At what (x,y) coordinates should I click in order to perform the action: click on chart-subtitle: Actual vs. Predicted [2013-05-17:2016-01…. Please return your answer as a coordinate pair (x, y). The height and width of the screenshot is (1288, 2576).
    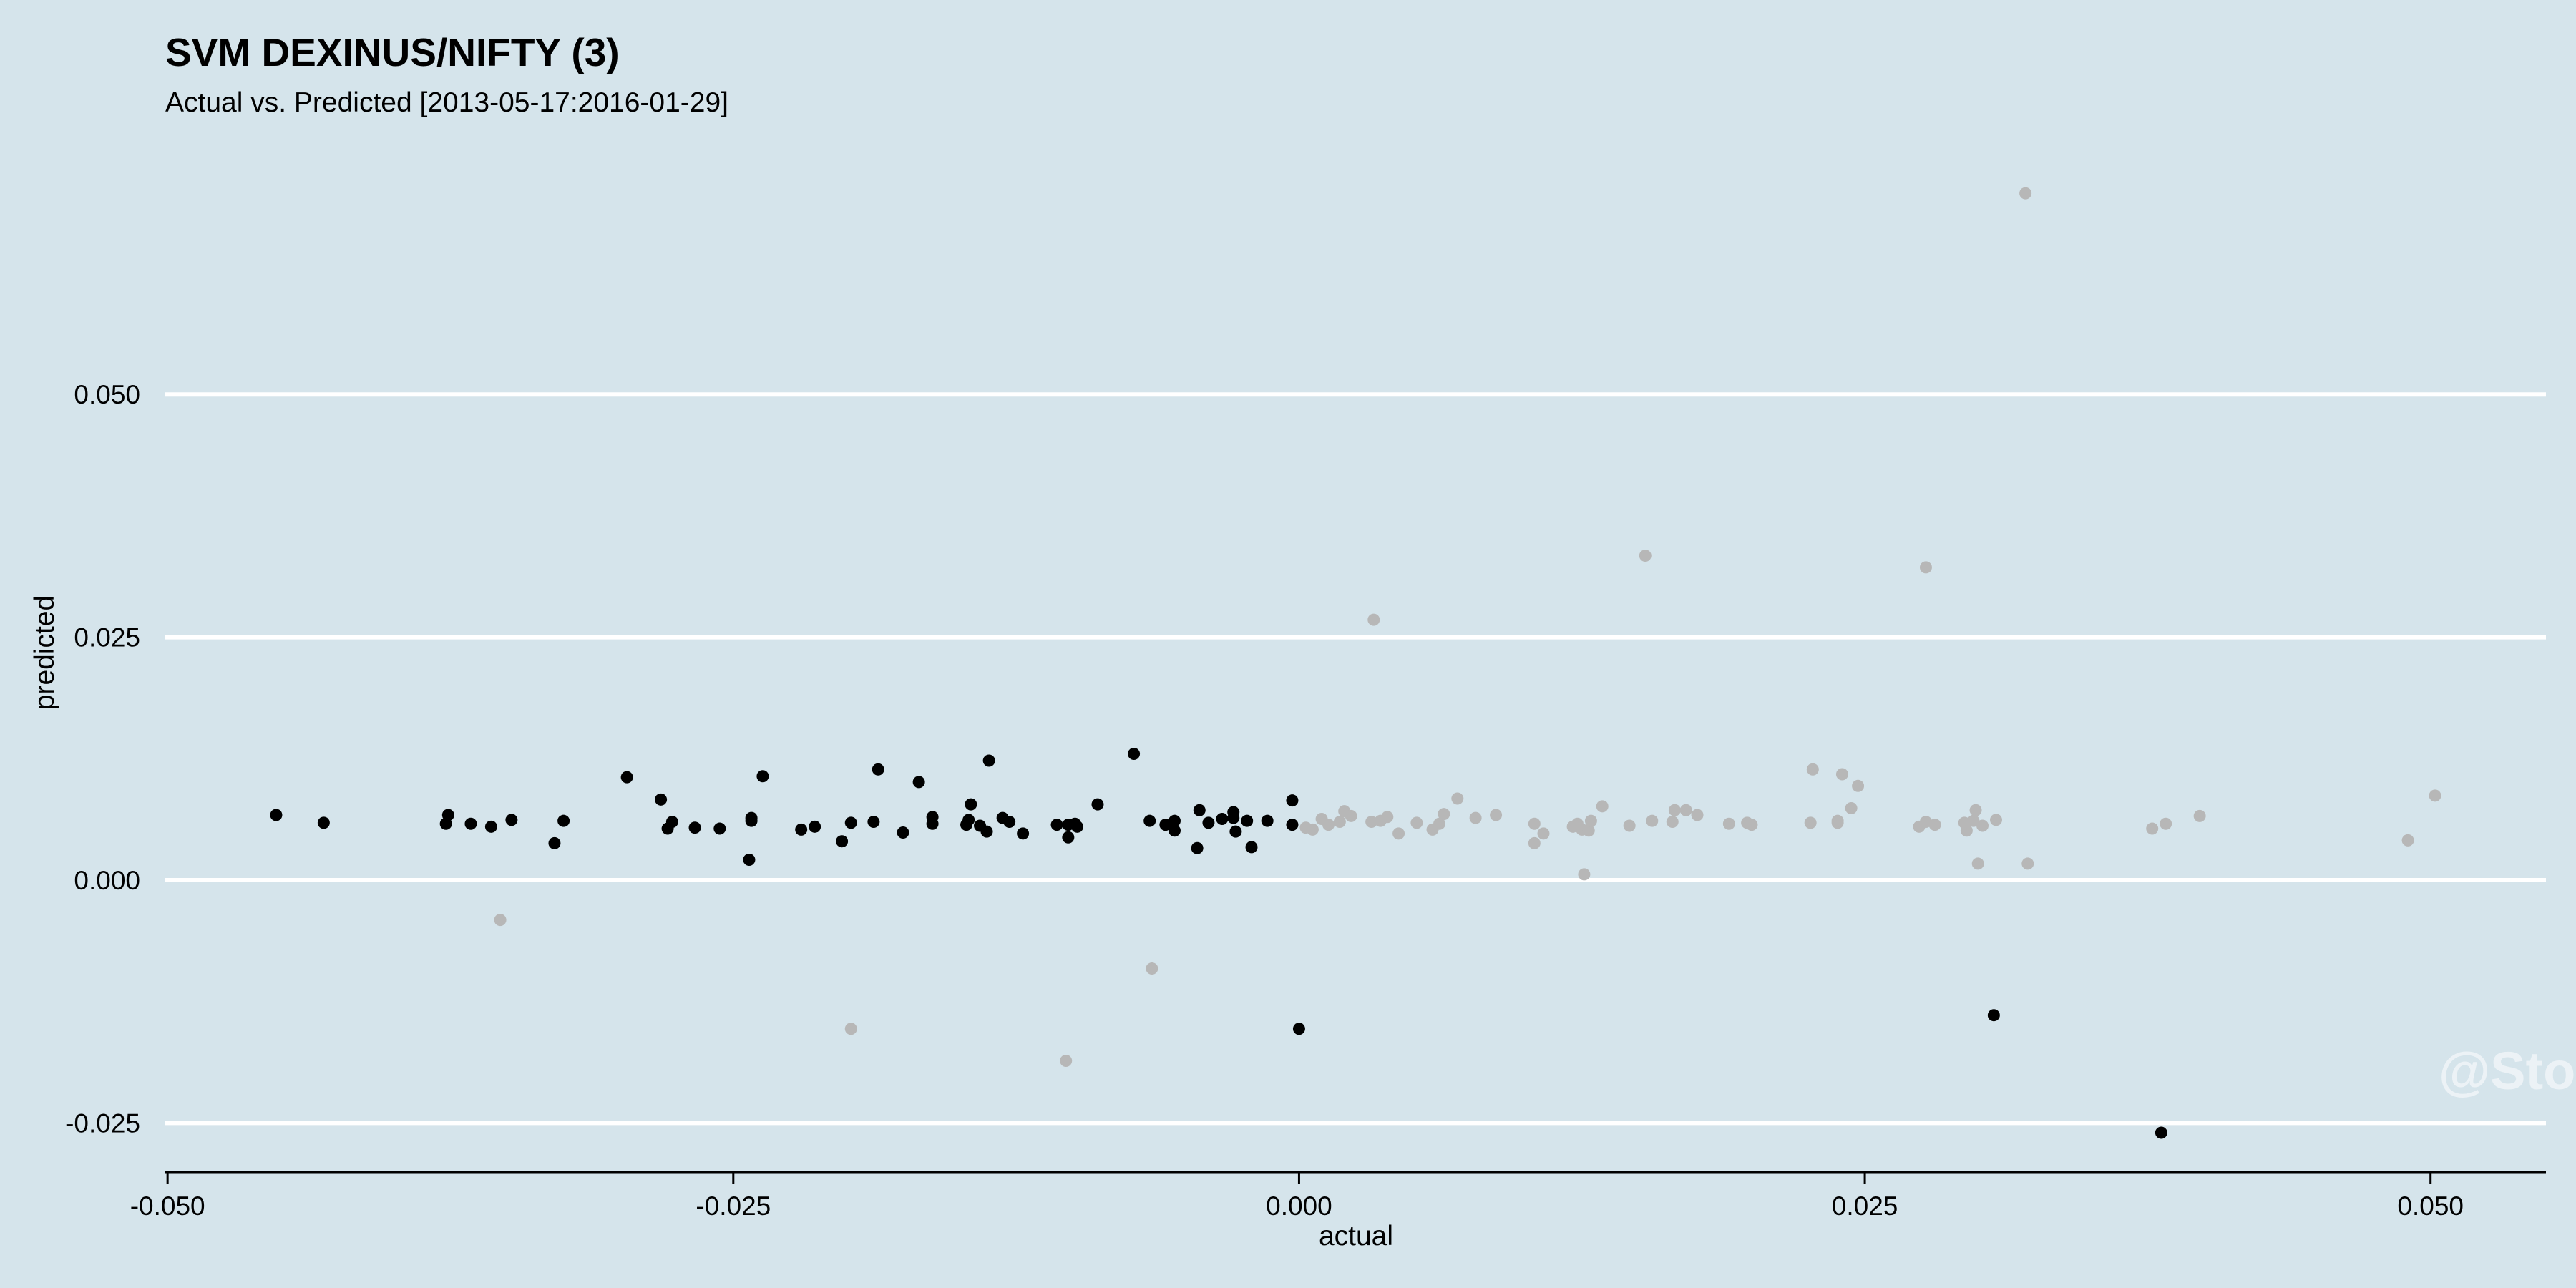
    Looking at the image, I should click on (446, 102).